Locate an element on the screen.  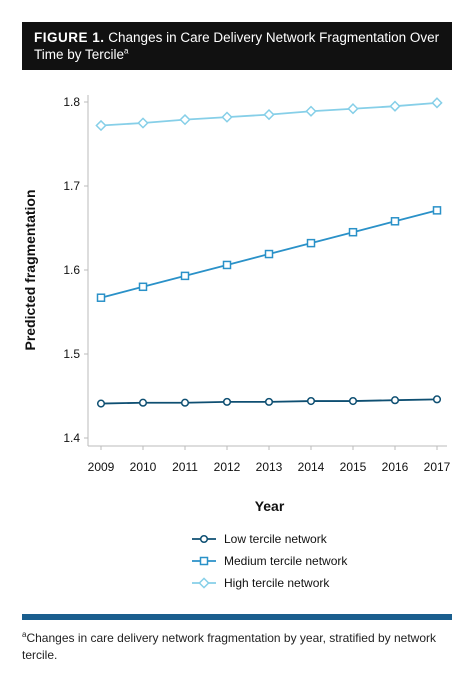
figure-label: FIGURE 1. is located at coordinates (69, 37).